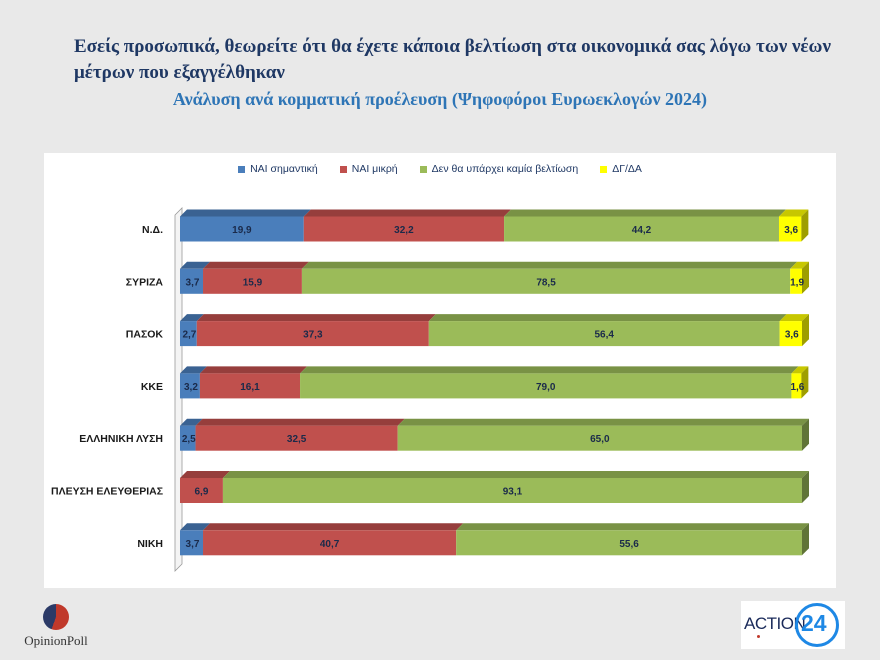 This screenshot has width=880, height=660. What do you see at coordinates (56, 617) in the screenshot?
I see `opinionpoll-logo-icon` at bounding box center [56, 617].